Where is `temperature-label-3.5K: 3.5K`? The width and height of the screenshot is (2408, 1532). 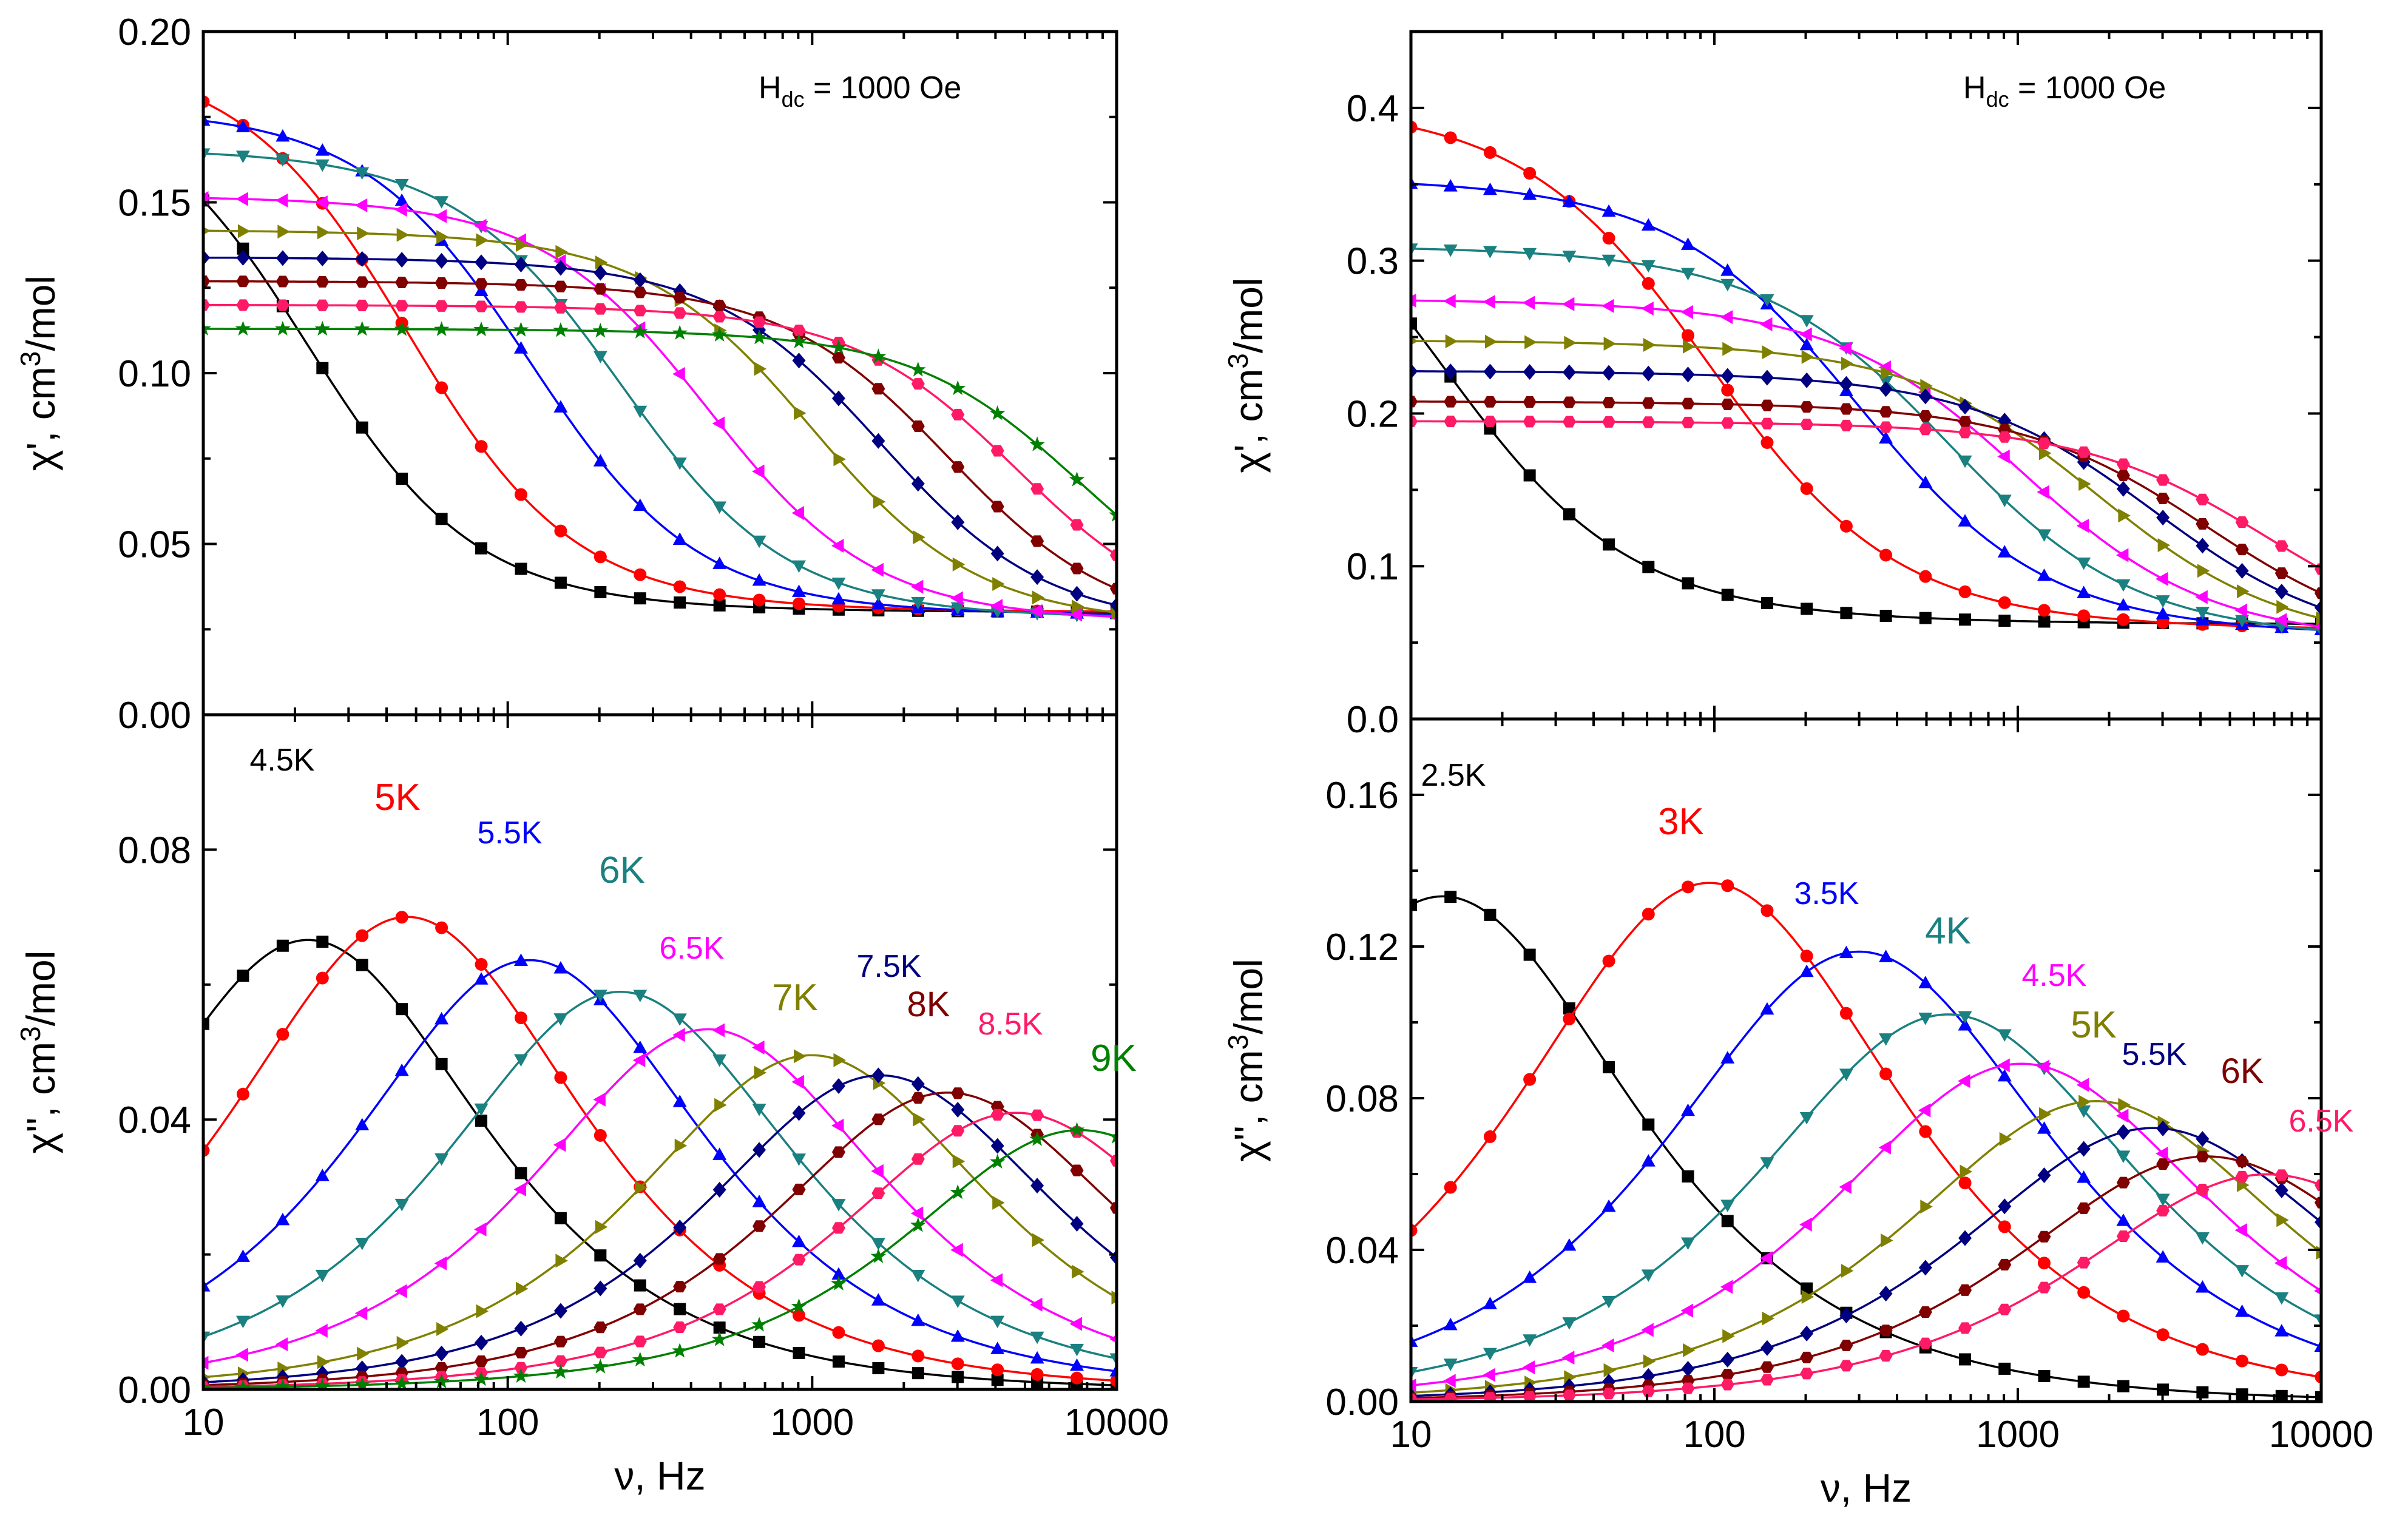 temperature-label-3.5K: 3.5K is located at coordinates (1826, 893).